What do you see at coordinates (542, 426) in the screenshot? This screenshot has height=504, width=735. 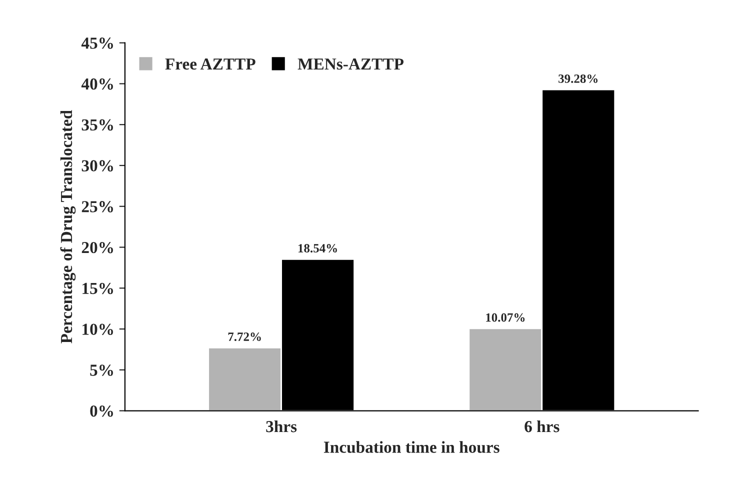 I see `x-tick-label: 6 hrs` at bounding box center [542, 426].